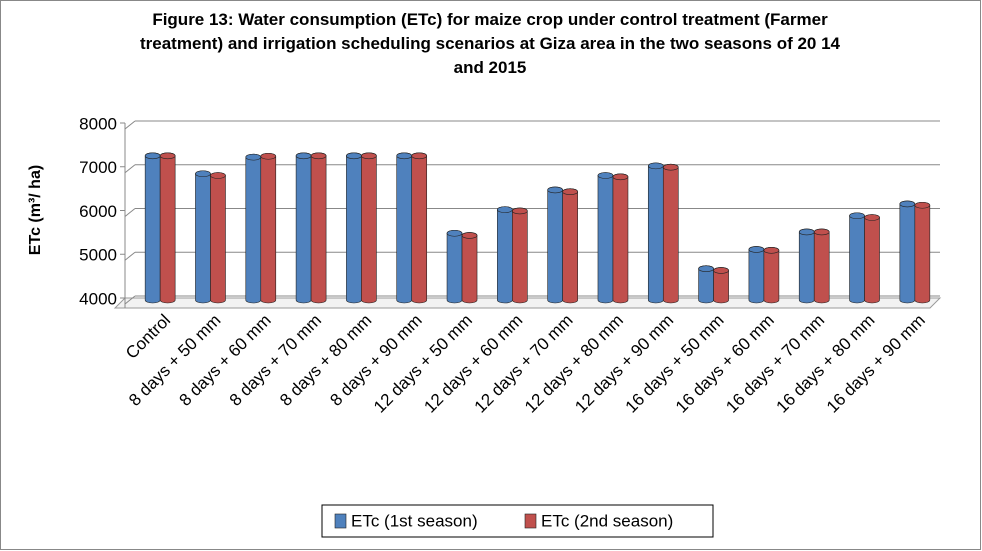 The width and height of the screenshot is (982, 551). What do you see at coordinates (35, 210) in the screenshot?
I see `y-axis-label: ETc (m³/ ha)` at bounding box center [35, 210].